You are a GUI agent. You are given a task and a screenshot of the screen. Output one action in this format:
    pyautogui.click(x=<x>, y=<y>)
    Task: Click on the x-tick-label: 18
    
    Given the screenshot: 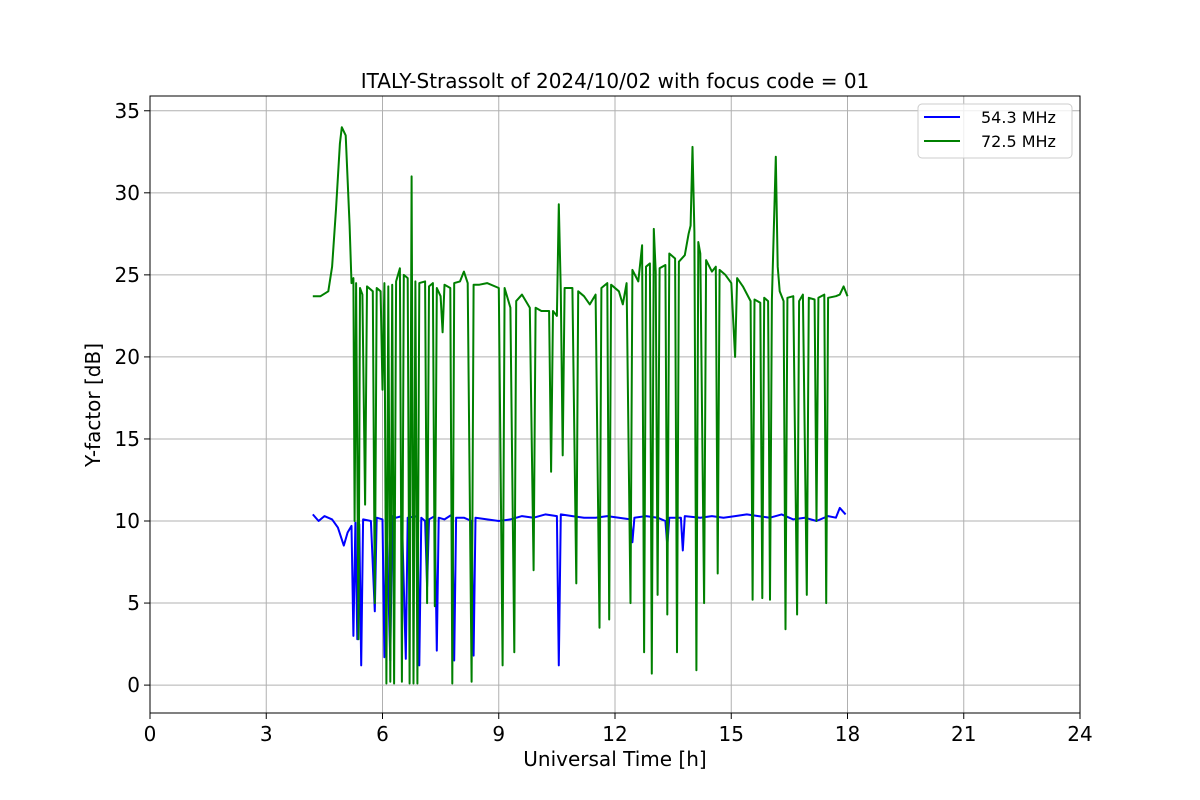 What is the action you would take?
    pyautogui.click(x=847, y=734)
    